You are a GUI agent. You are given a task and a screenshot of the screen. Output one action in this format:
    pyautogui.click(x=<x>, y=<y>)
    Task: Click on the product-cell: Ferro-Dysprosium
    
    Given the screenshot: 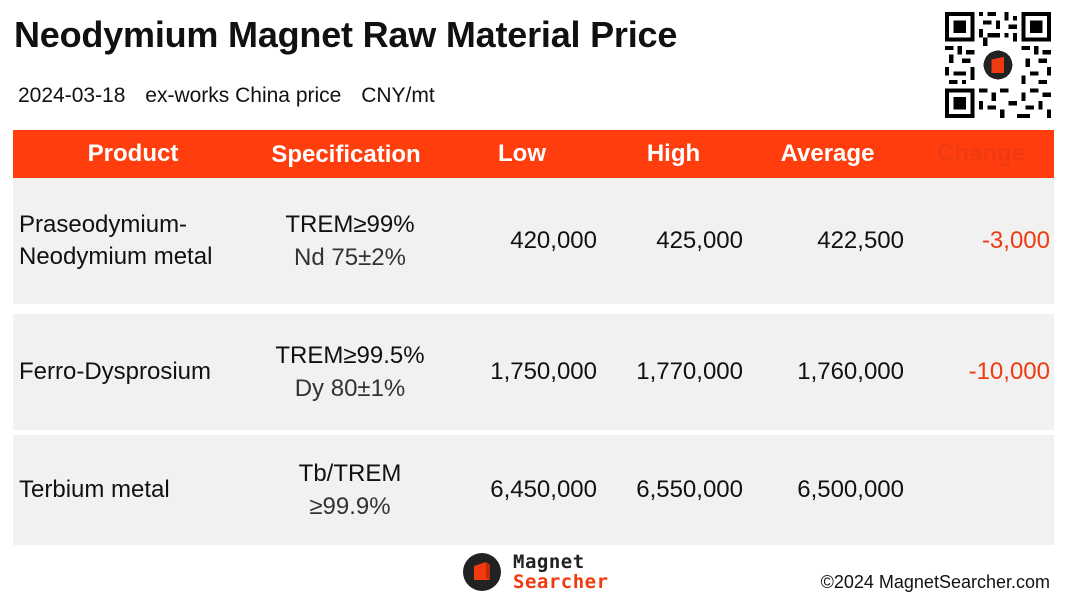 What is the action you would take?
    pyautogui.click(x=128, y=372)
    